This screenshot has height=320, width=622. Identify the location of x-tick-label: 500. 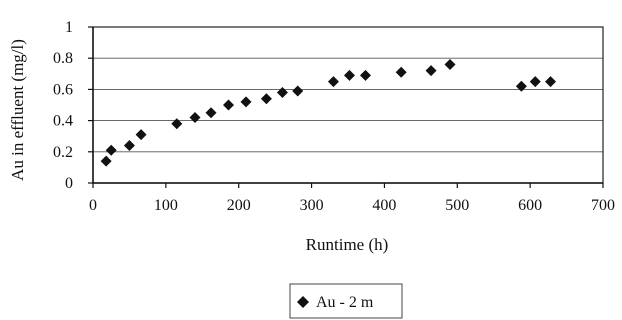
(457, 205).